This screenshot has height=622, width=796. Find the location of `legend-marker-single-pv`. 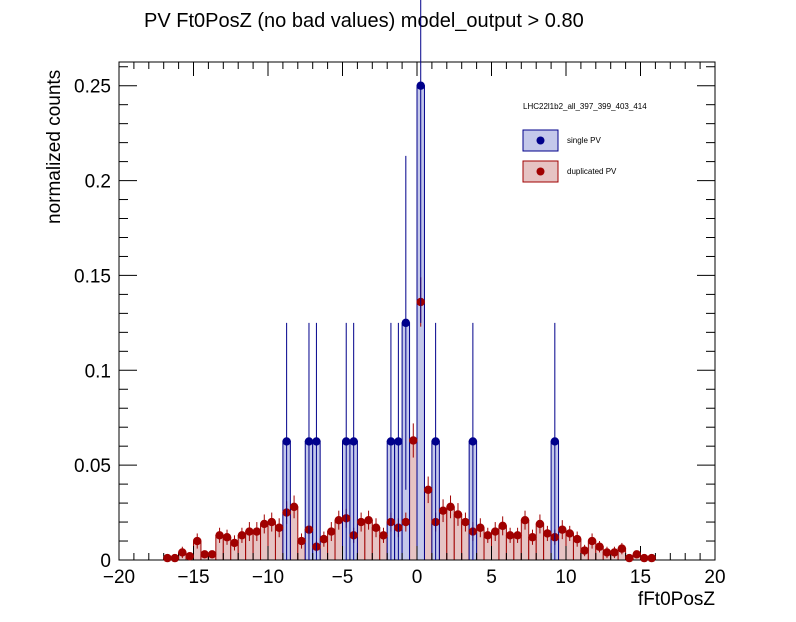

legend-marker-single-pv is located at coordinates (540, 140).